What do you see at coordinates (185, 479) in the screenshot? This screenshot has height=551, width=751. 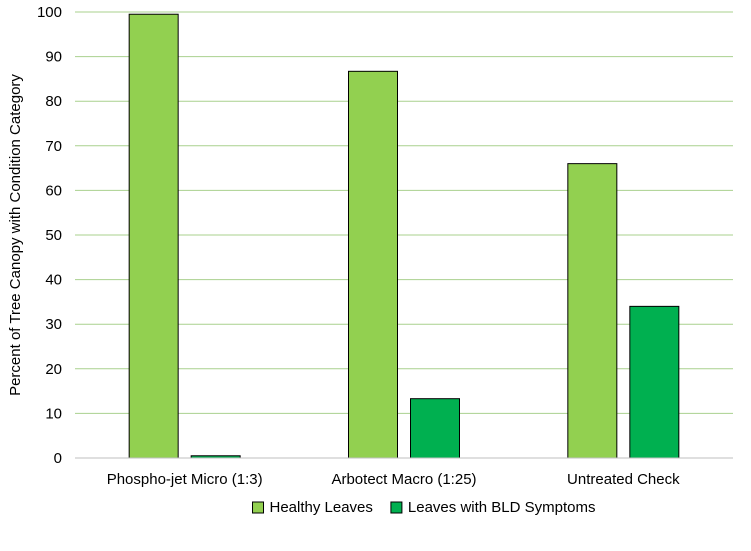 I see `x-tick-label: Phospho-jet Micro (1:3)` at bounding box center [185, 479].